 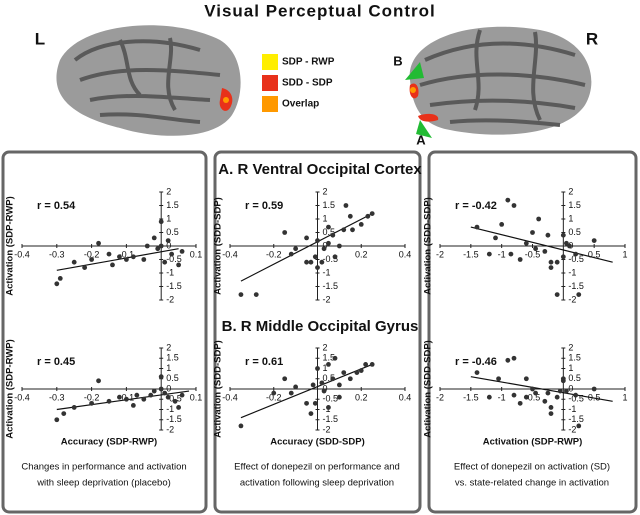 What do you see at coordinates (103, 483) in the screenshot?
I see `caption: with sleep deprivation (placebo)` at bounding box center [103, 483].